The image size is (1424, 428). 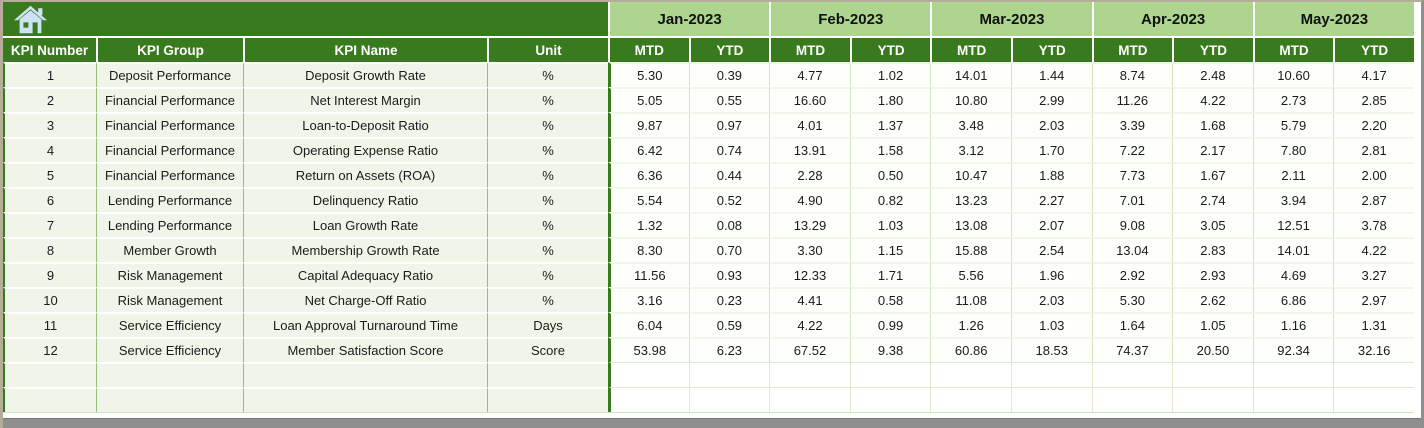 I want to click on unit-cell: Score, so click(x=547, y=349).